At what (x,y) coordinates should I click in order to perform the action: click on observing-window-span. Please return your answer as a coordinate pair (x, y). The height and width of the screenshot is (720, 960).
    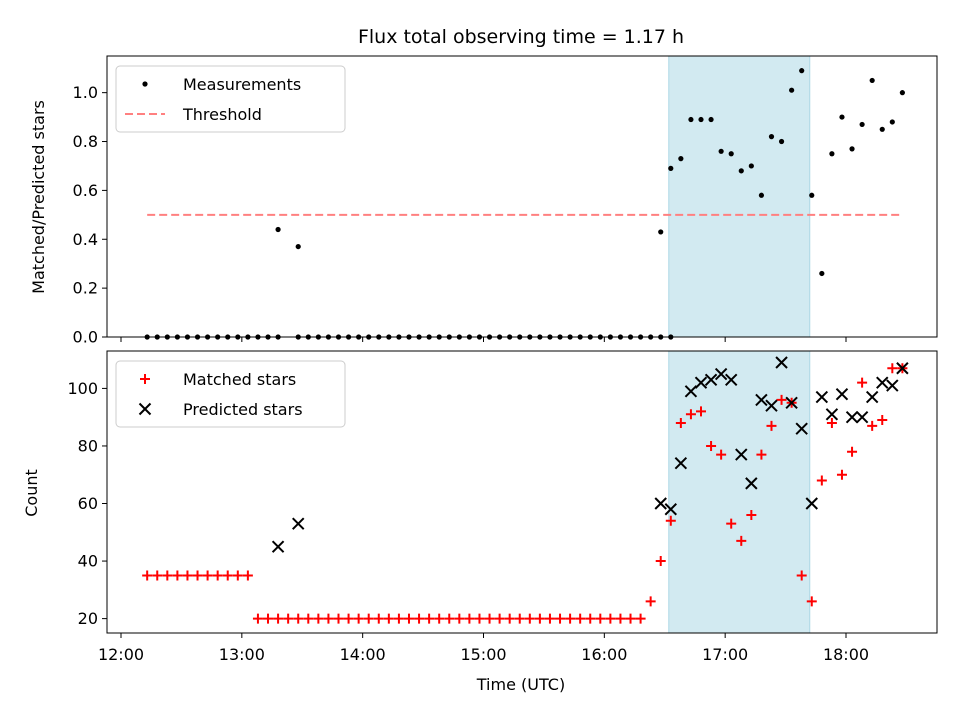
    Looking at the image, I should click on (739, 196).